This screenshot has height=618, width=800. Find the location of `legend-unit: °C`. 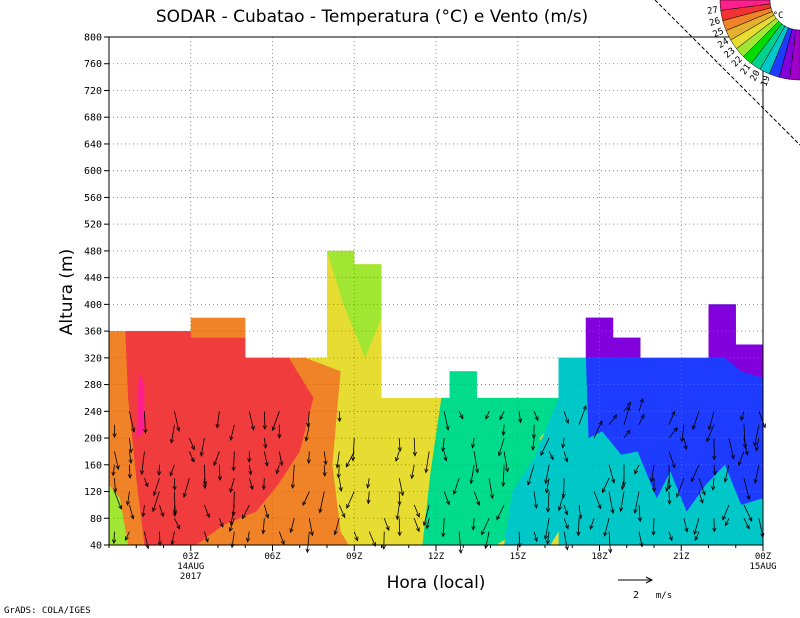

legend-unit: °C is located at coordinates (778, 16).